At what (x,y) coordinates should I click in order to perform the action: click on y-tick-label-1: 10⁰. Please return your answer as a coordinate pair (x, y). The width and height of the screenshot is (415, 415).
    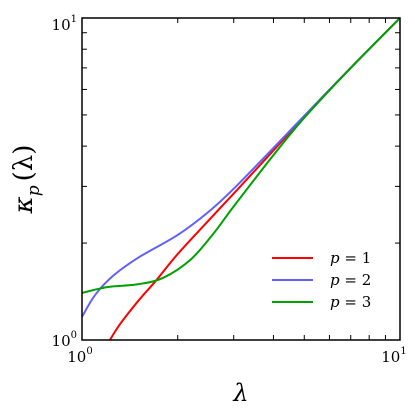
    Looking at the image, I should click on (64, 340).